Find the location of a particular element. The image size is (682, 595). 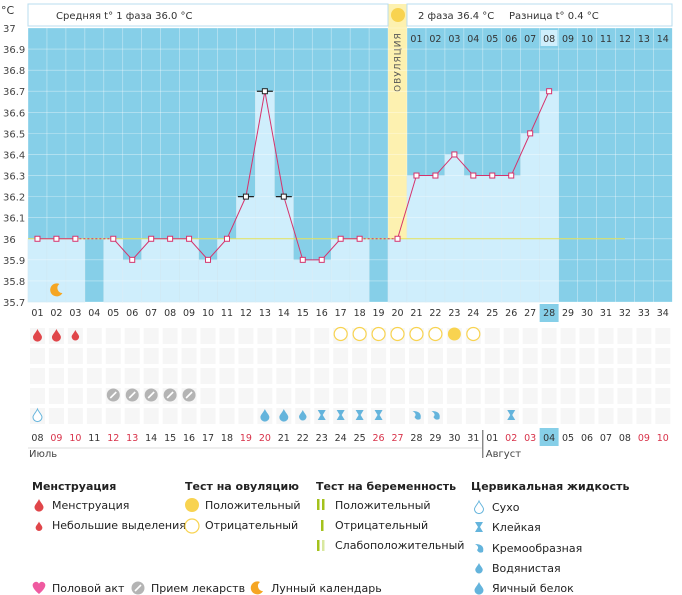

y-tick-label: 36.3 is located at coordinates (14, 177).